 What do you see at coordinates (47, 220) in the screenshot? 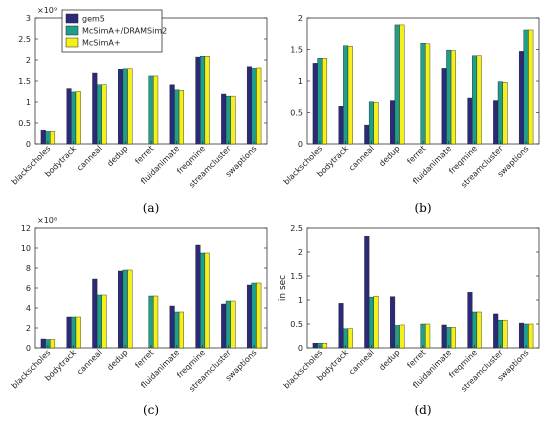
I see `y-exponent-label: ×10⁸` at bounding box center [47, 220].